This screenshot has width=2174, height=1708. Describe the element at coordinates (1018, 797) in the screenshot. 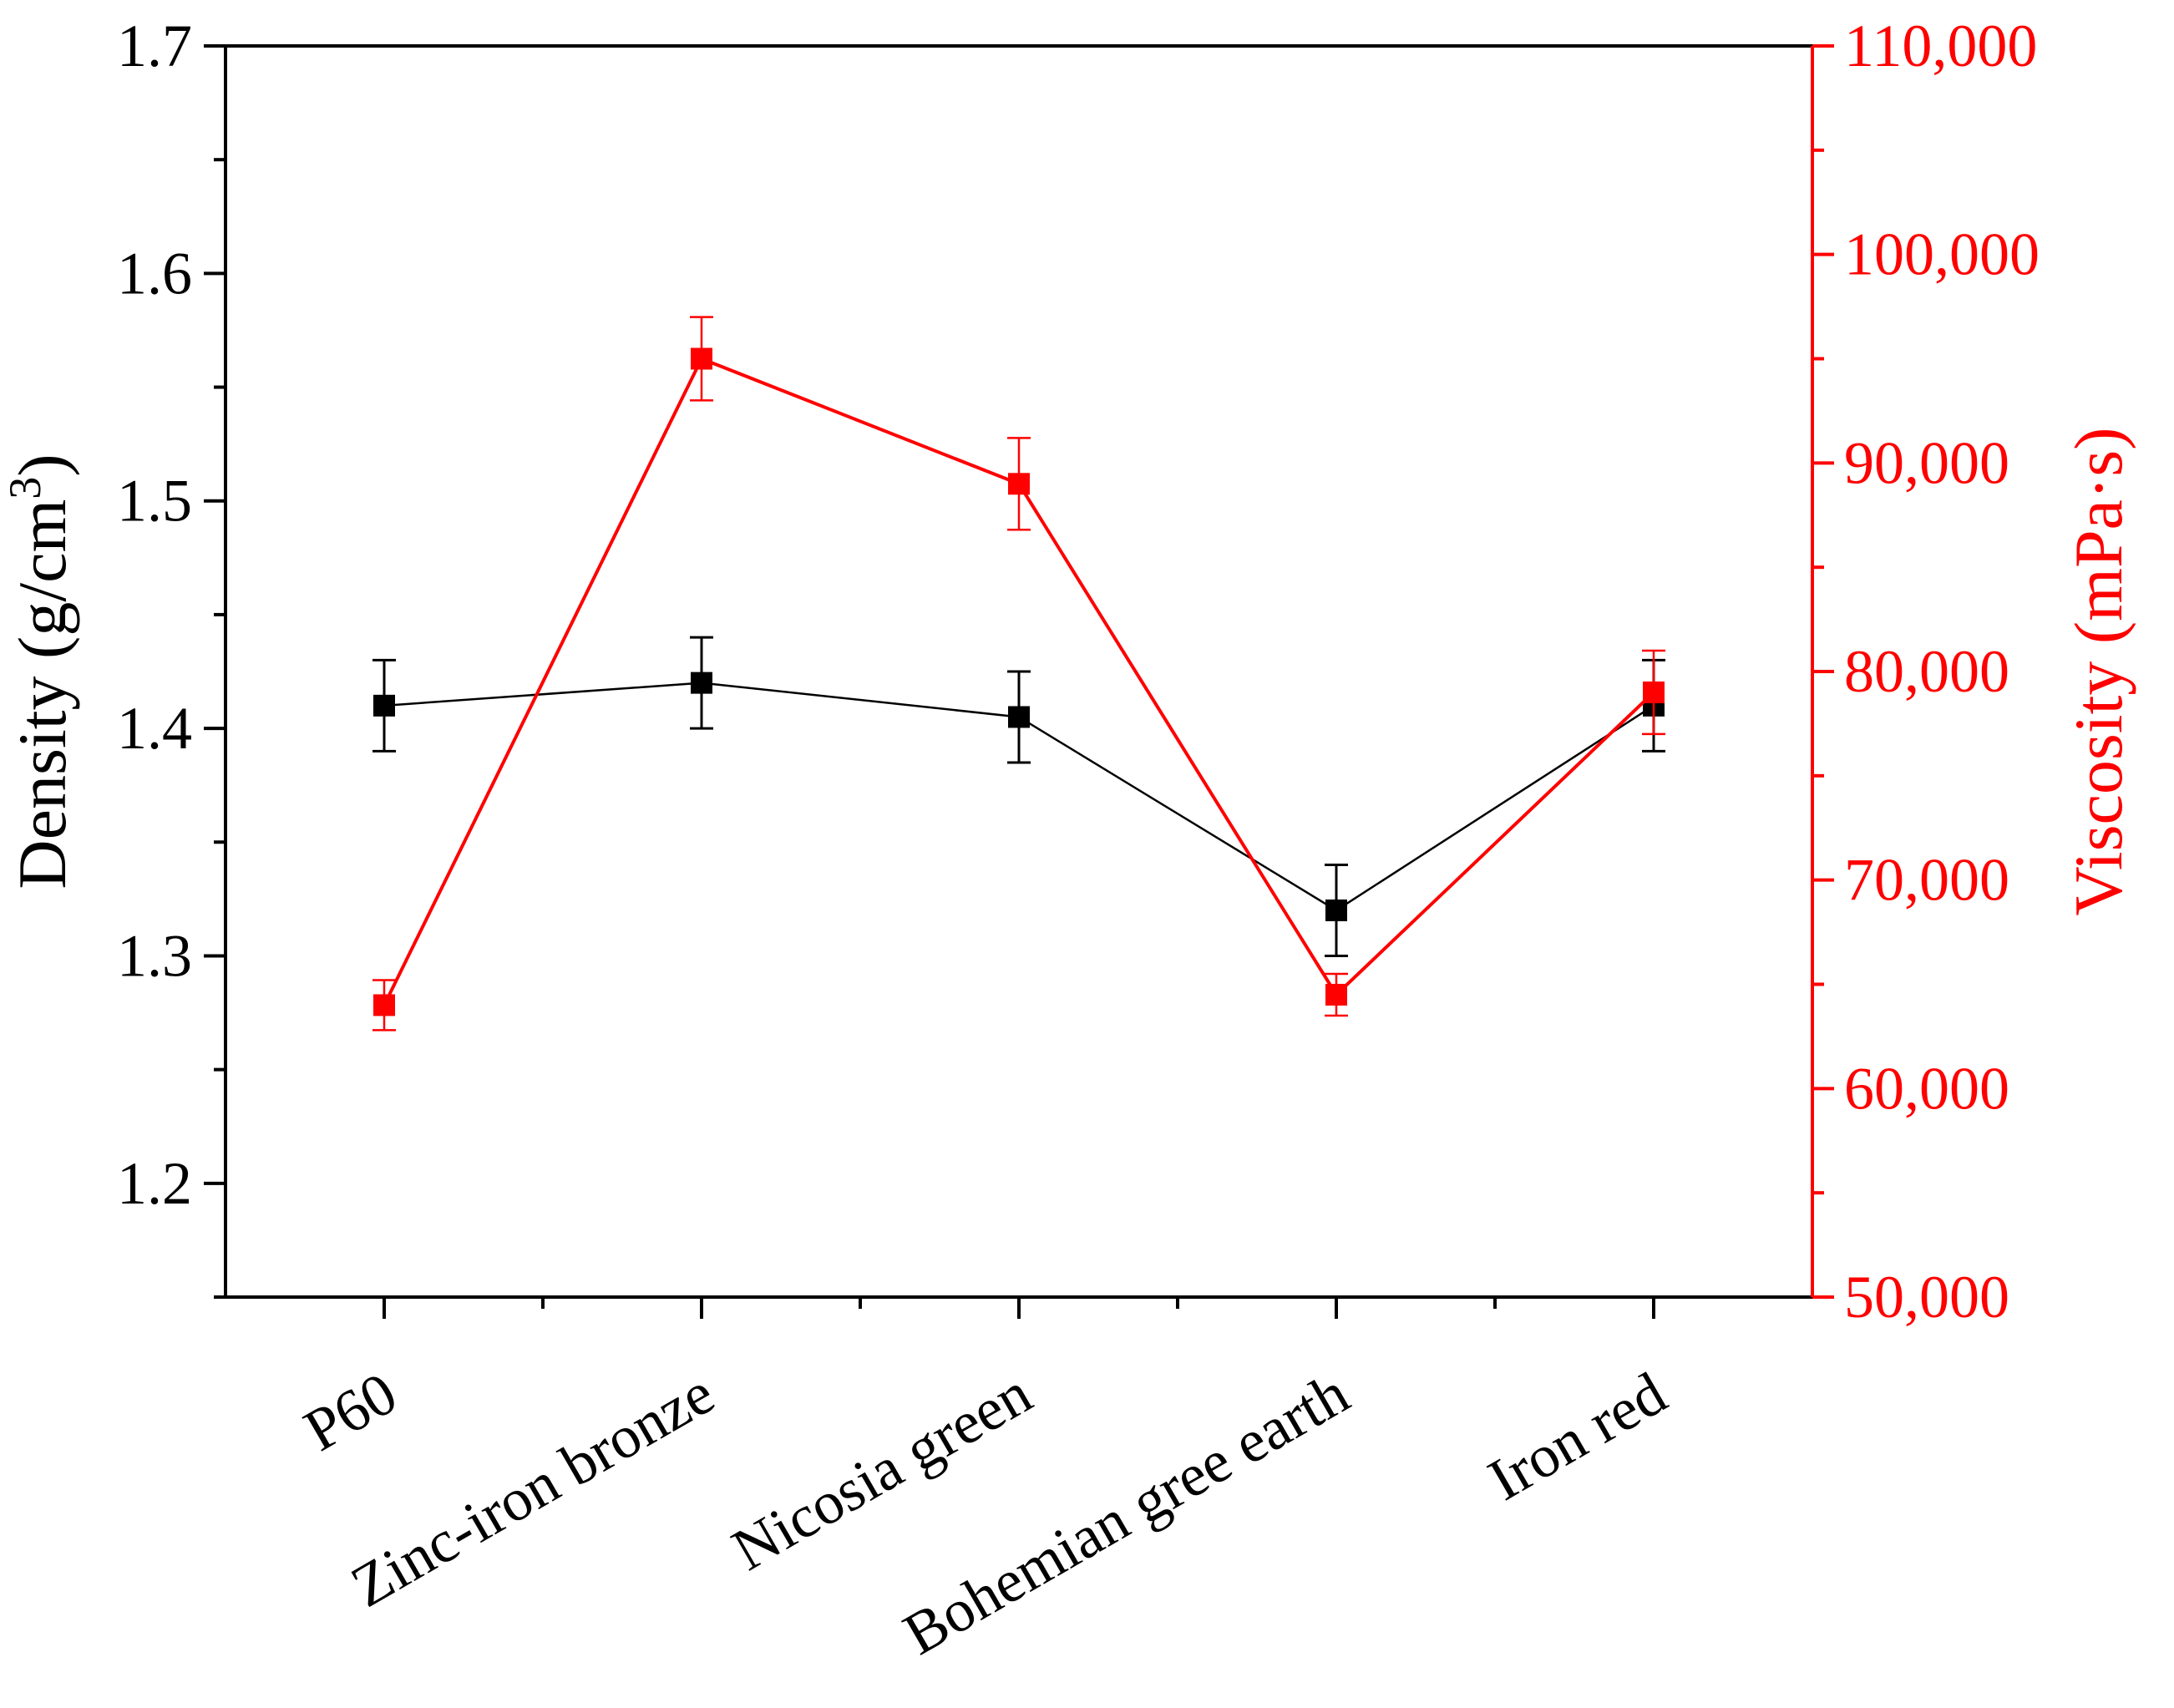

I see `series-left` at that location.